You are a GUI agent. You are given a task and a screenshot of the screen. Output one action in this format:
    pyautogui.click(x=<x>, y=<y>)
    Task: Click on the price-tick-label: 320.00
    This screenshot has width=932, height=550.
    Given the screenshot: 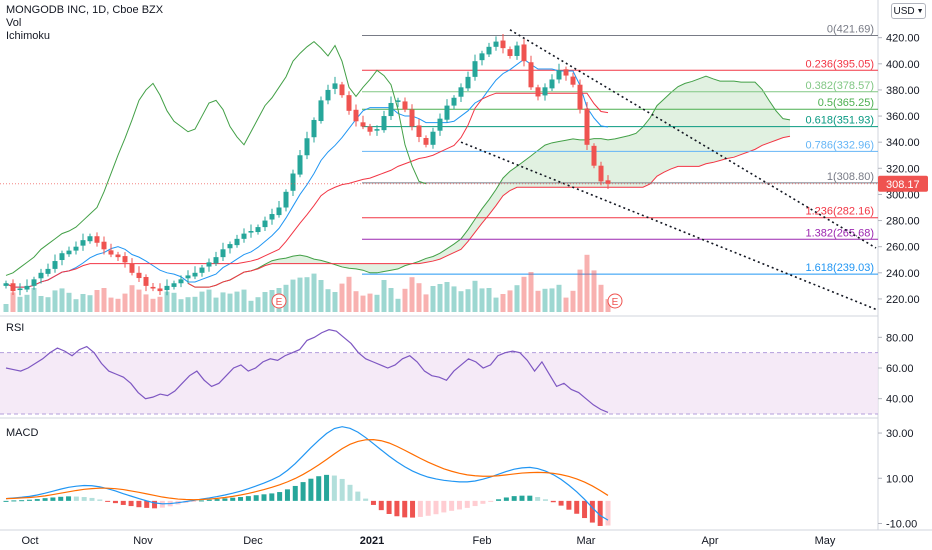 What is the action you would take?
    pyautogui.click(x=903, y=169)
    